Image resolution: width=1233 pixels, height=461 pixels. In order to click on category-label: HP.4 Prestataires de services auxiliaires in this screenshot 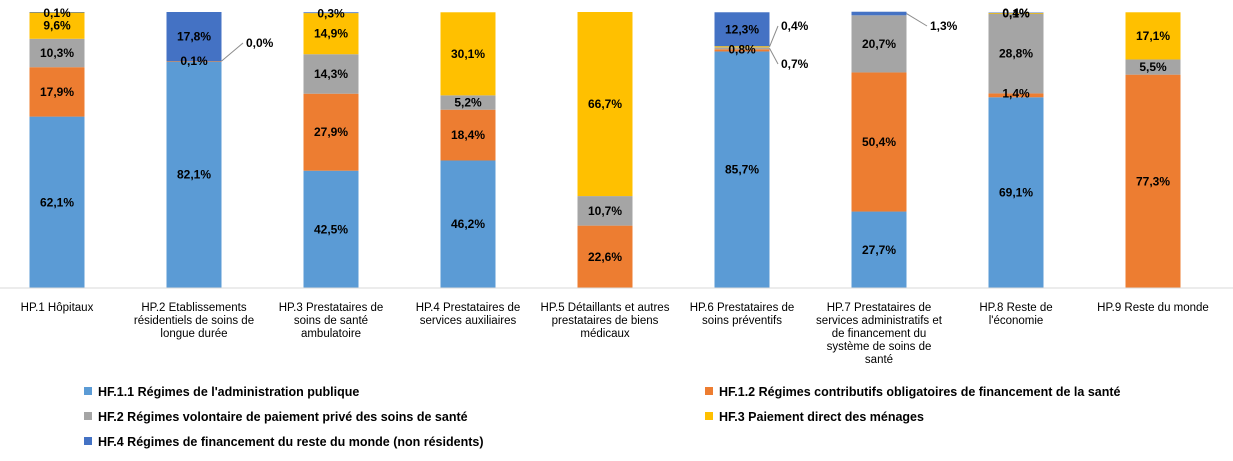, I will do `click(468, 314)`.